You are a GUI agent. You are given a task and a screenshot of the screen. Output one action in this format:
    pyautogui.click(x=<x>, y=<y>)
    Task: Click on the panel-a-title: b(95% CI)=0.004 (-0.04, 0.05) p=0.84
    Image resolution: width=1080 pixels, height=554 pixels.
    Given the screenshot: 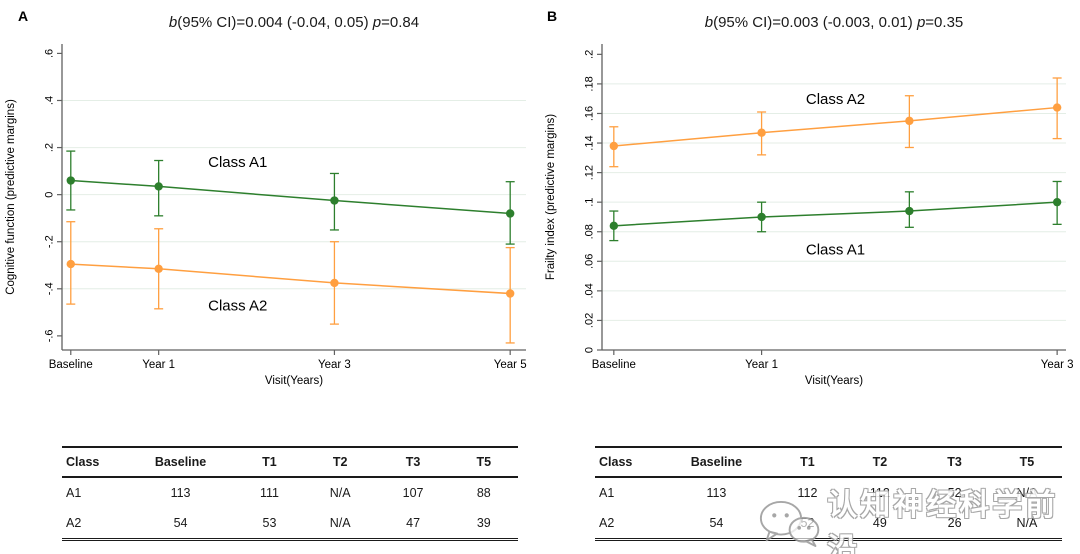 What is the action you would take?
    pyautogui.click(x=294, y=22)
    